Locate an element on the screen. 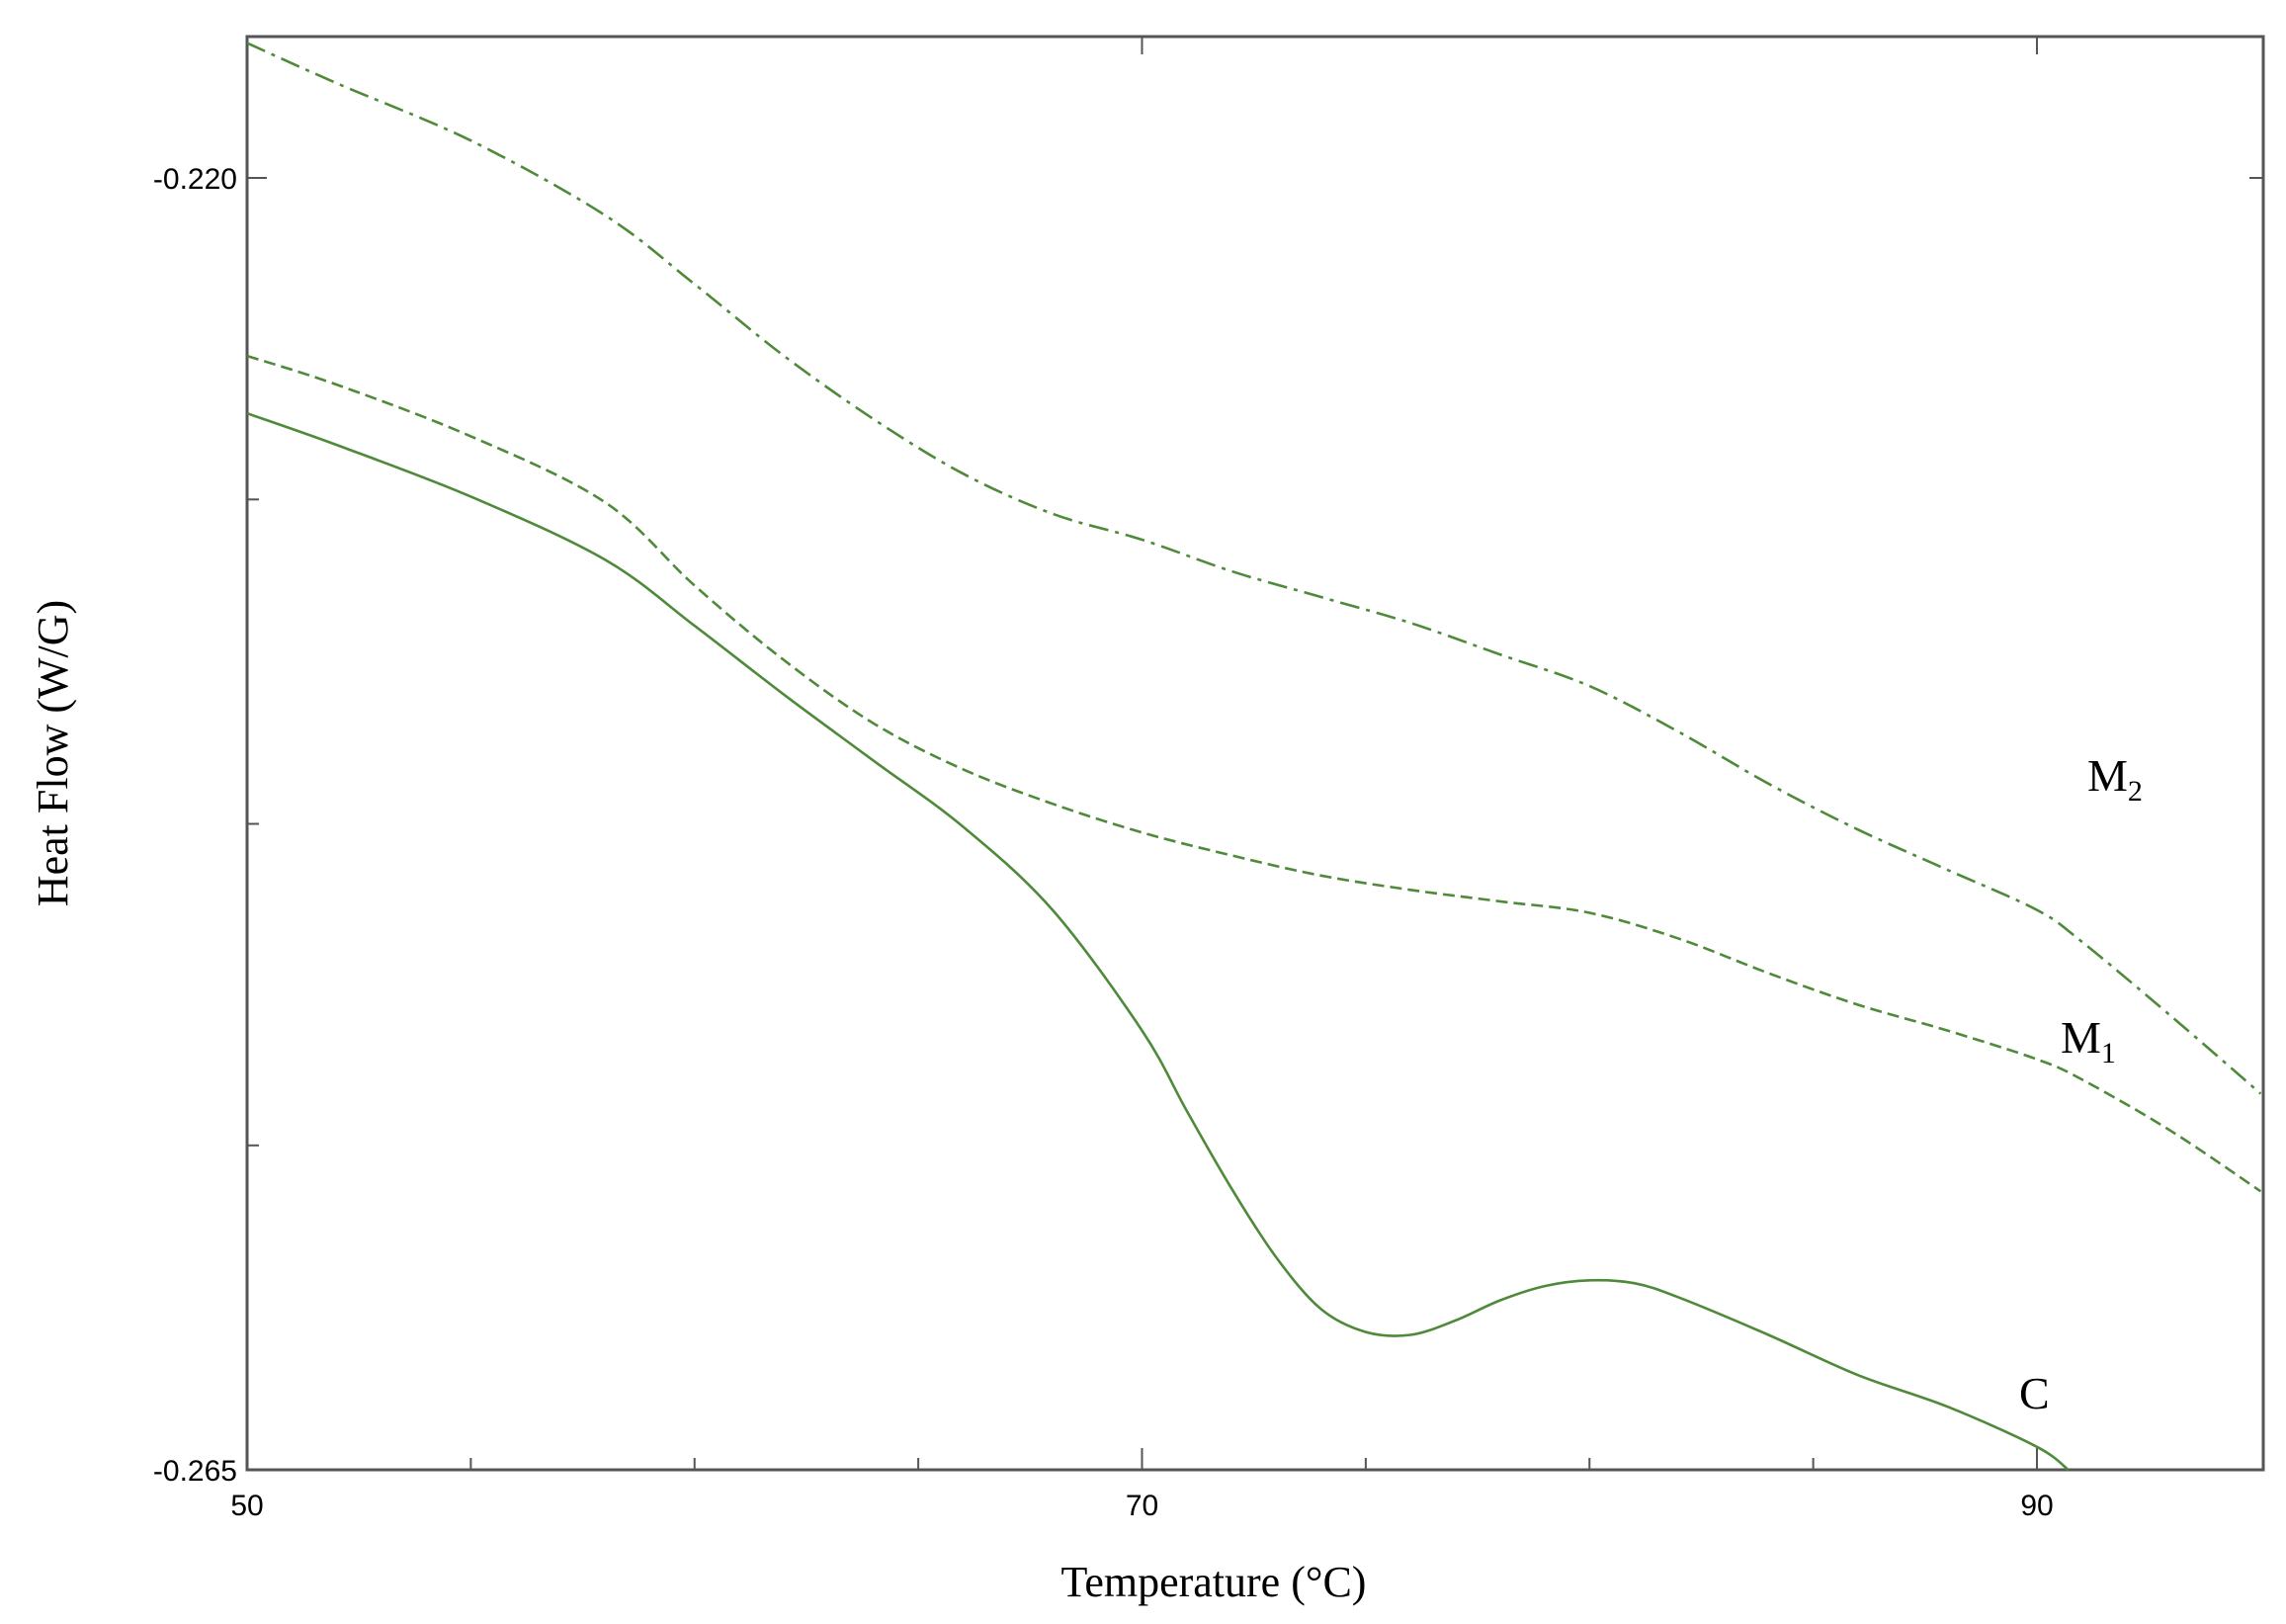 The image size is (2286, 1624). series-label-2: C is located at coordinates (2035, 1393).